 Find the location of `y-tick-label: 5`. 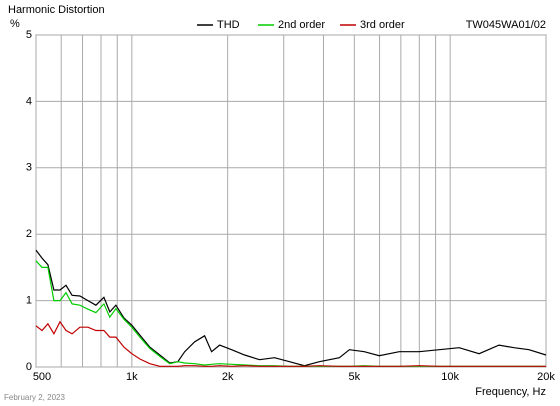

y-tick-label: 5 is located at coordinates (29, 35).